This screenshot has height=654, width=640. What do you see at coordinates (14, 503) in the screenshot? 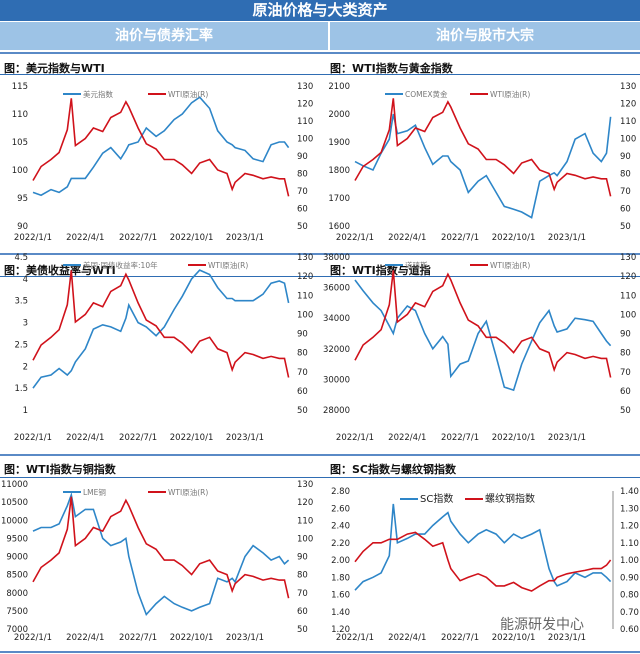
I see `y-tick-label: 10500` at bounding box center [14, 503].